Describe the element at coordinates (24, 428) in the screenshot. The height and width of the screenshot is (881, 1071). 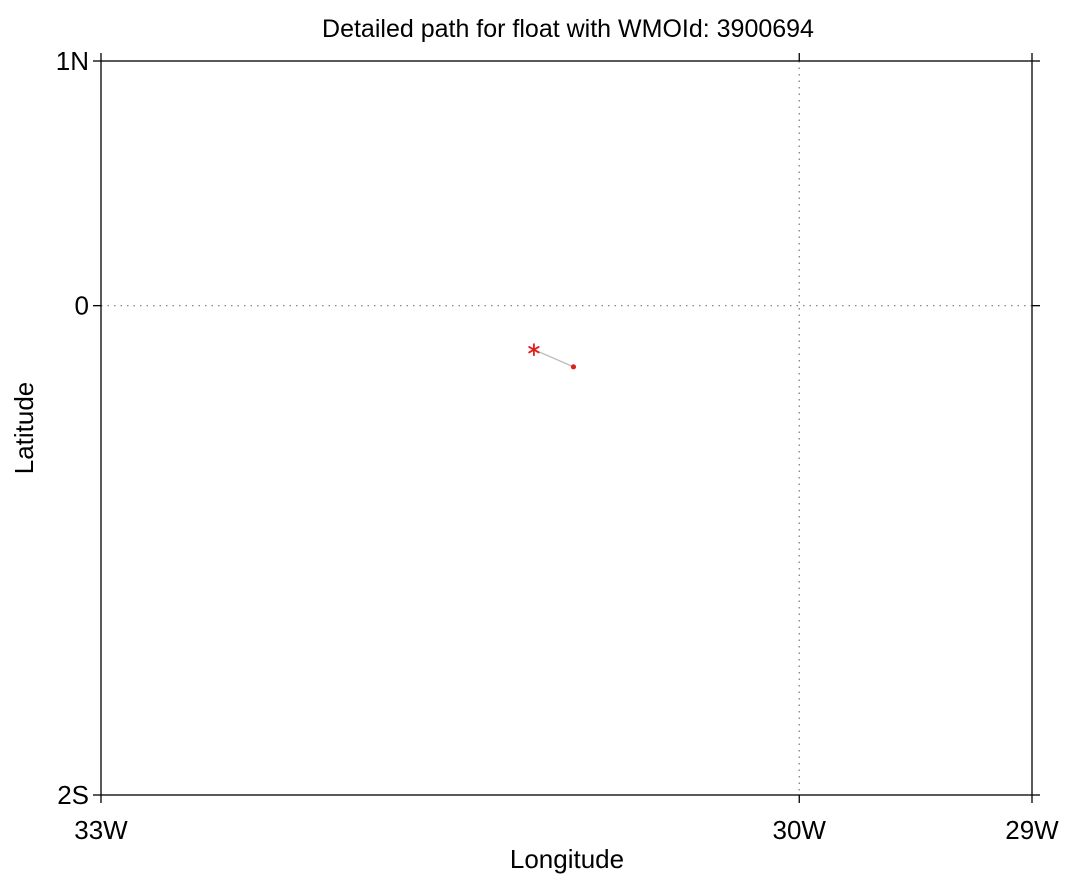
I see `y-axis-label: Latitude` at that location.